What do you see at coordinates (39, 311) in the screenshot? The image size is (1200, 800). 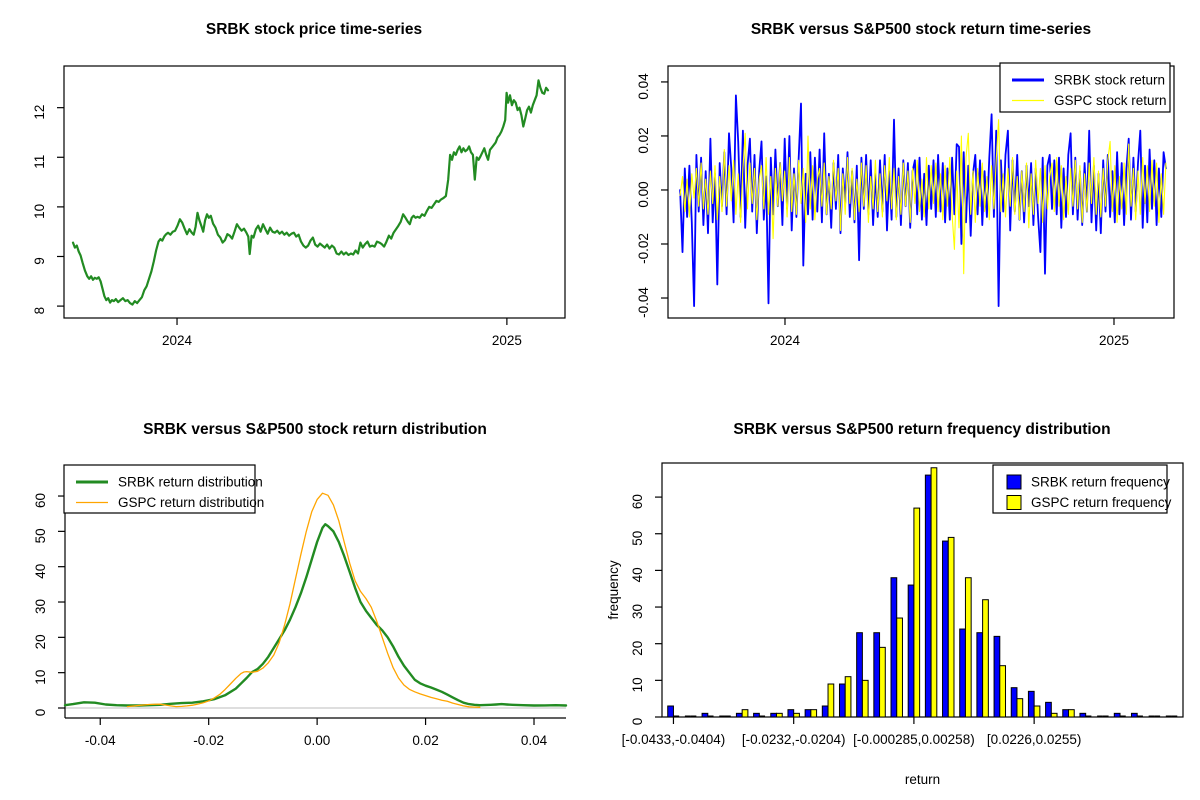 I see `y-tick-label: 8` at bounding box center [39, 311].